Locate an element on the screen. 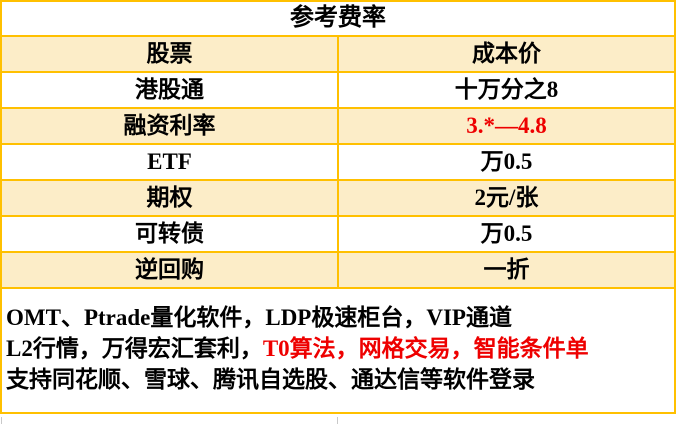 The width and height of the screenshot is (676, 424). notes-line-2: L2行情，万得宏汇套利，T0算法，网格交易，智能条件单 is located at coordinates (338, 348).